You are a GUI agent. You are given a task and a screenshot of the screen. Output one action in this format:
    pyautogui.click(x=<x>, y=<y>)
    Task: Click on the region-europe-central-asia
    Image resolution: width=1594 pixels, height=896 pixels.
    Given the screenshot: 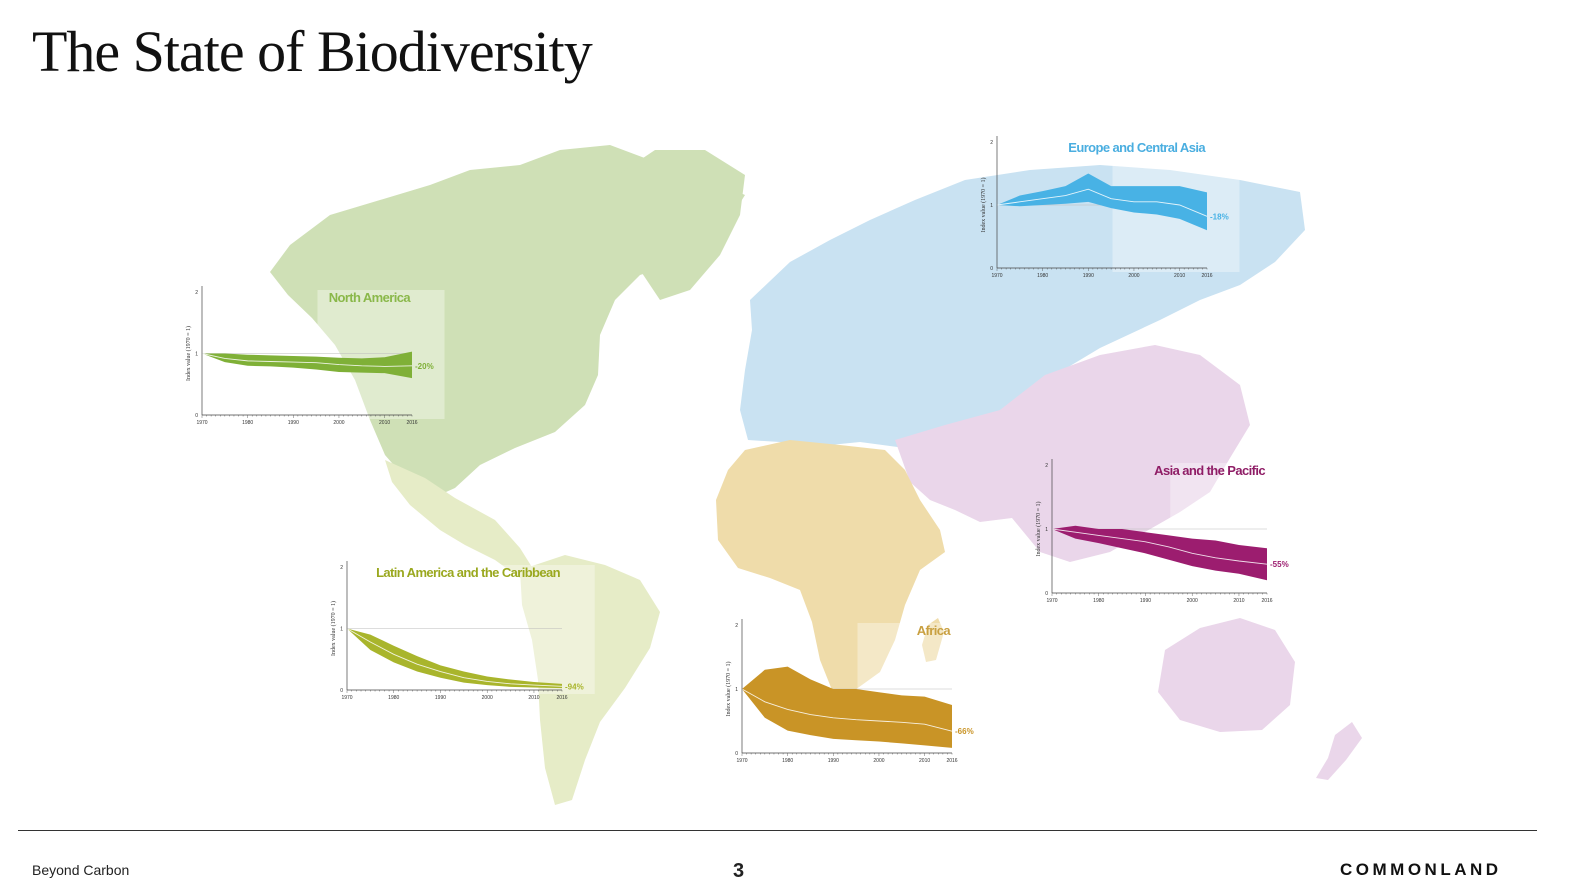 What is the action you would take?
    pyautogui.click(x=1022, y=306)
    